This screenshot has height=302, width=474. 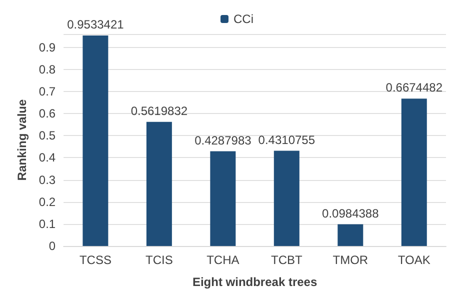 What do you see at coordinates (351, 213) in the screenshot?
I see `data-label: 0.0984388` at bounding box center [351, 213].